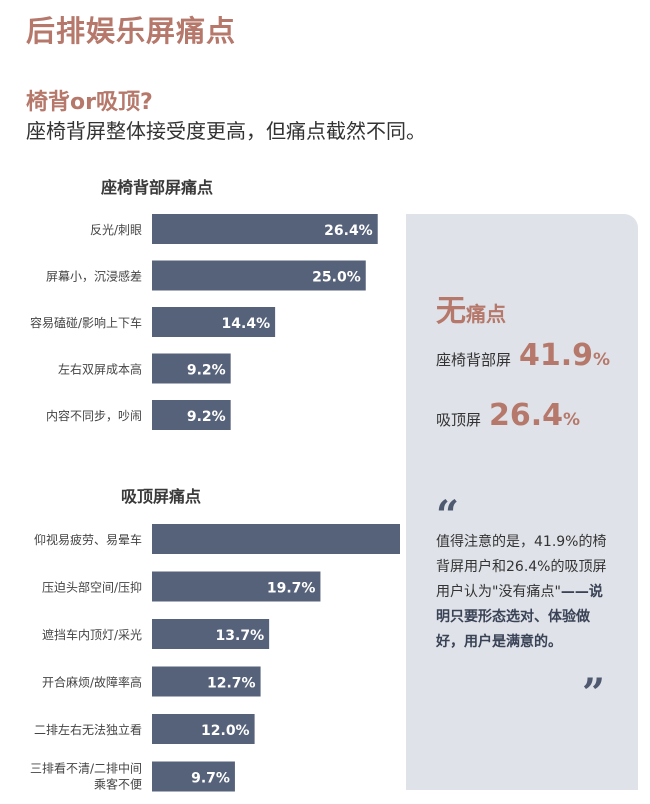 This screenshot has width=650, height=804. I want to click on ceiling-category-label: 三排看不清/二排中间乘客不便, so click(86, 776).